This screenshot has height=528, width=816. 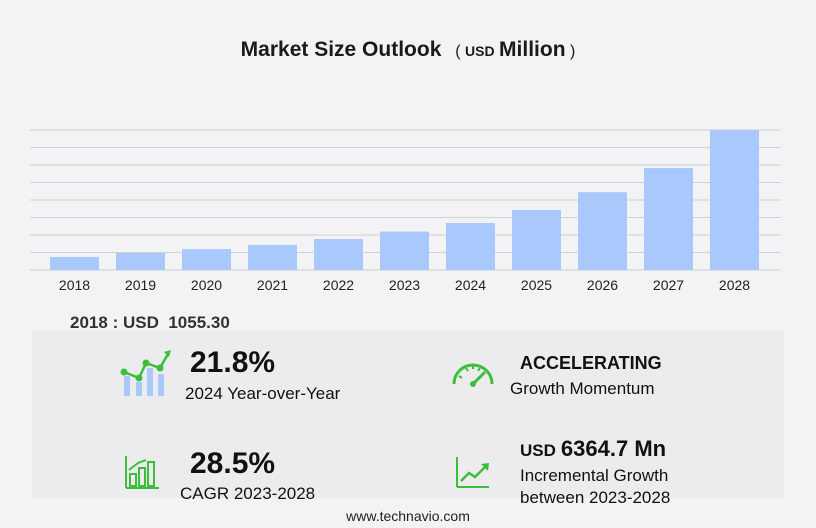 What do you see at coordinates (140, 285) in the screenshot?
I see `x-tick-label: 2019` at bounding box center [140, 285].